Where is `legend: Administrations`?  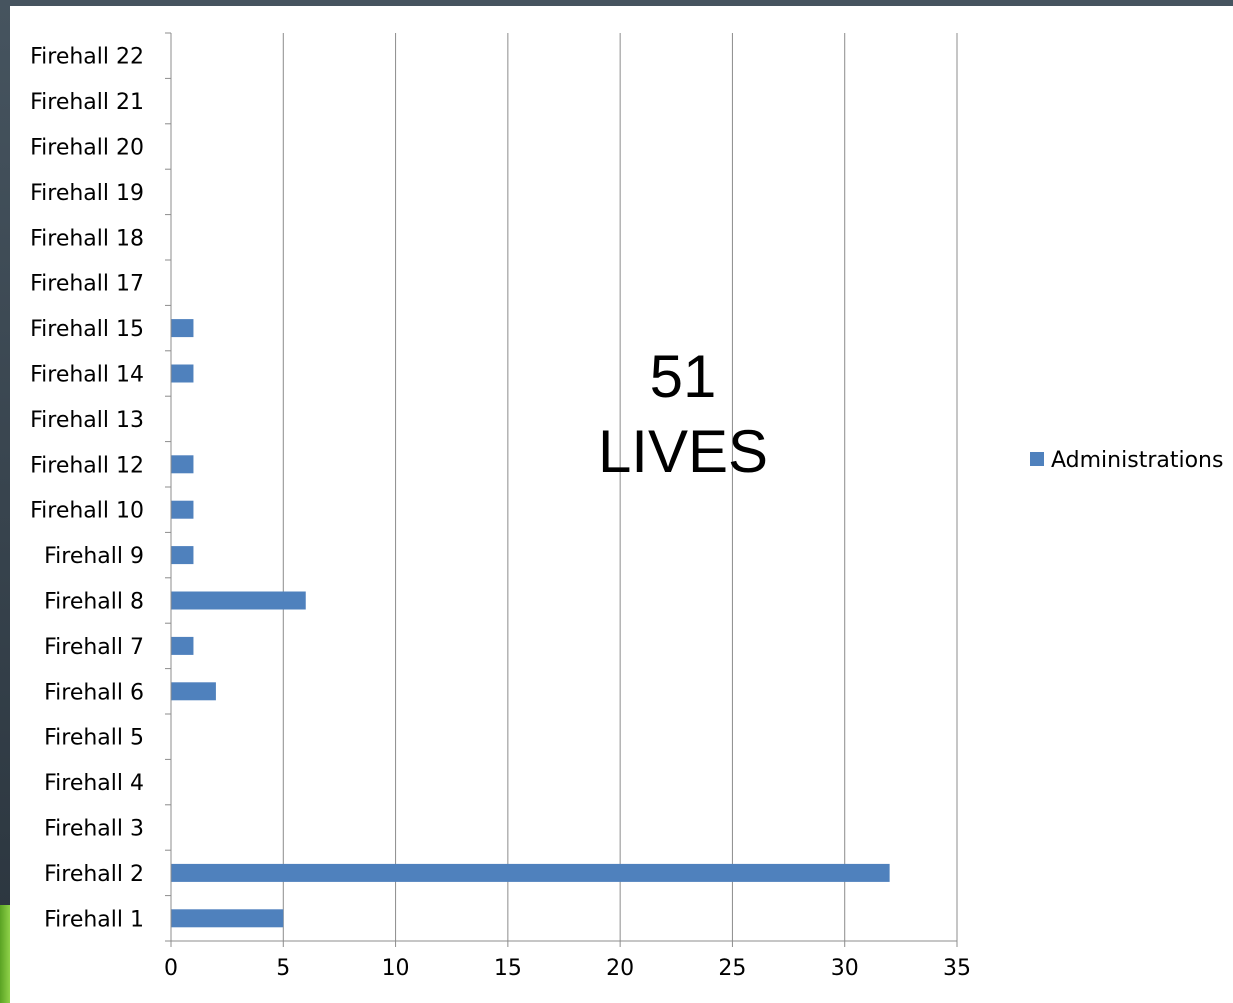 legend: Administrations is located at coordinates (1126, 460).